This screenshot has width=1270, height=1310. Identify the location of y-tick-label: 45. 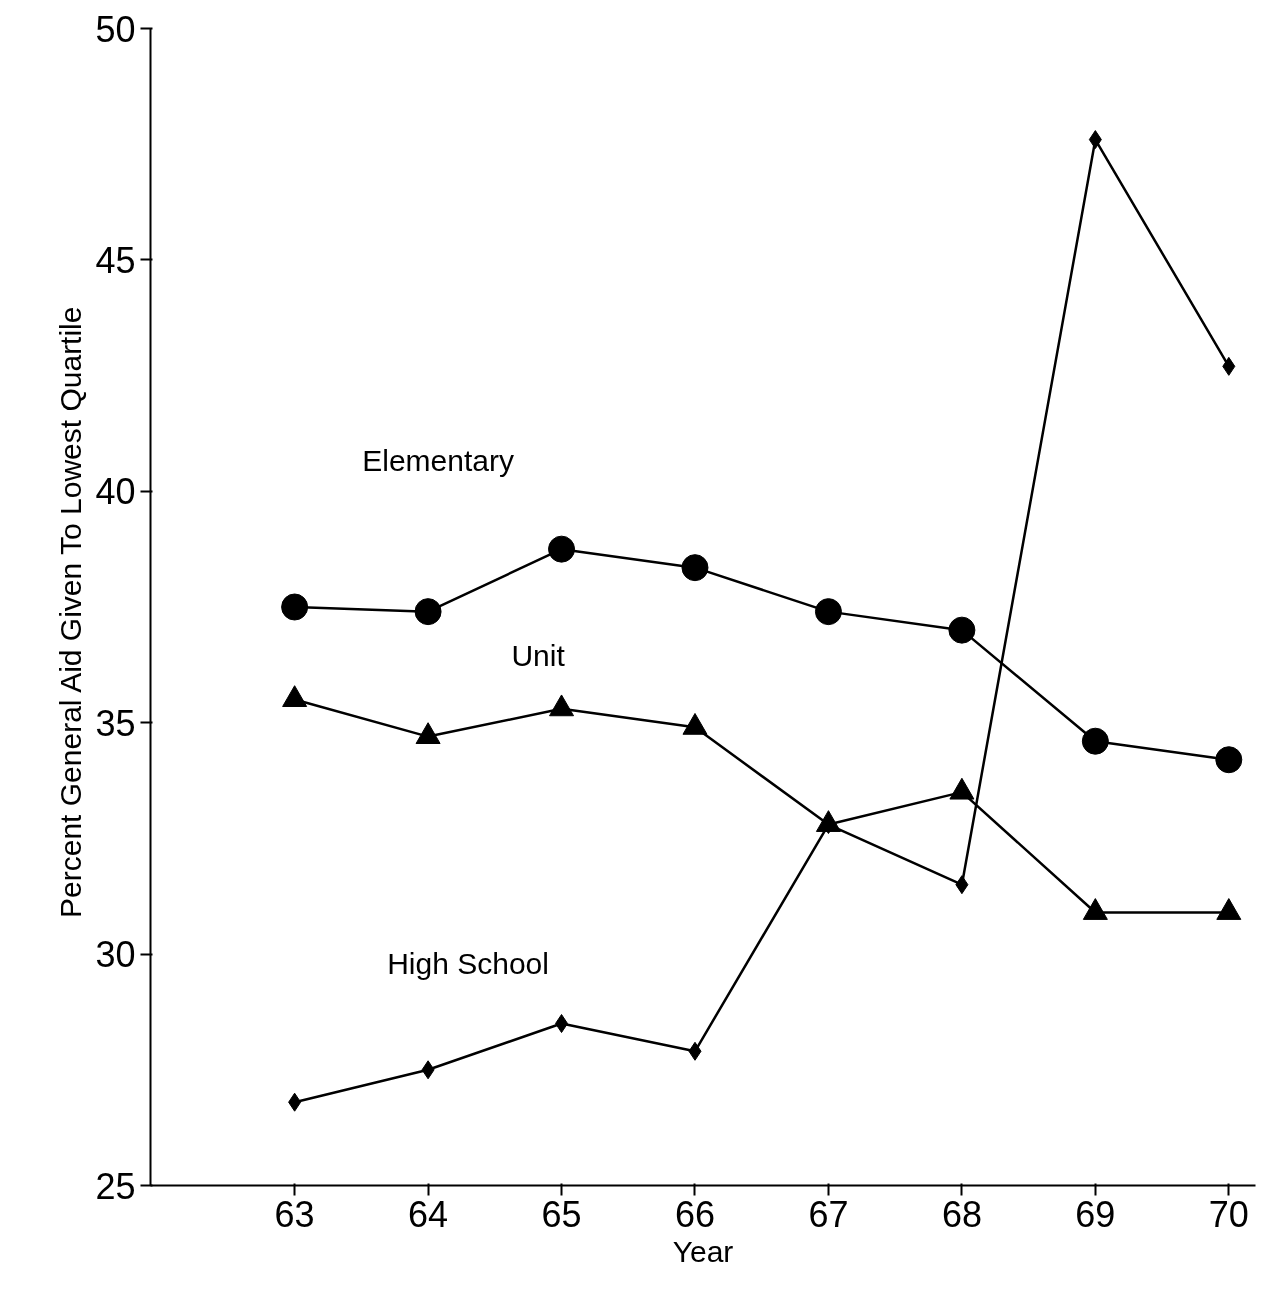
(115, 260).